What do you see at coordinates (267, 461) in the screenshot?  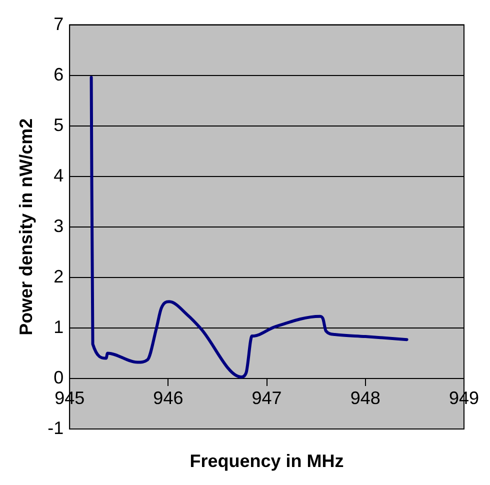 I see `x-axis-title: Frequency in MHz` at bounding box center [267, 461].